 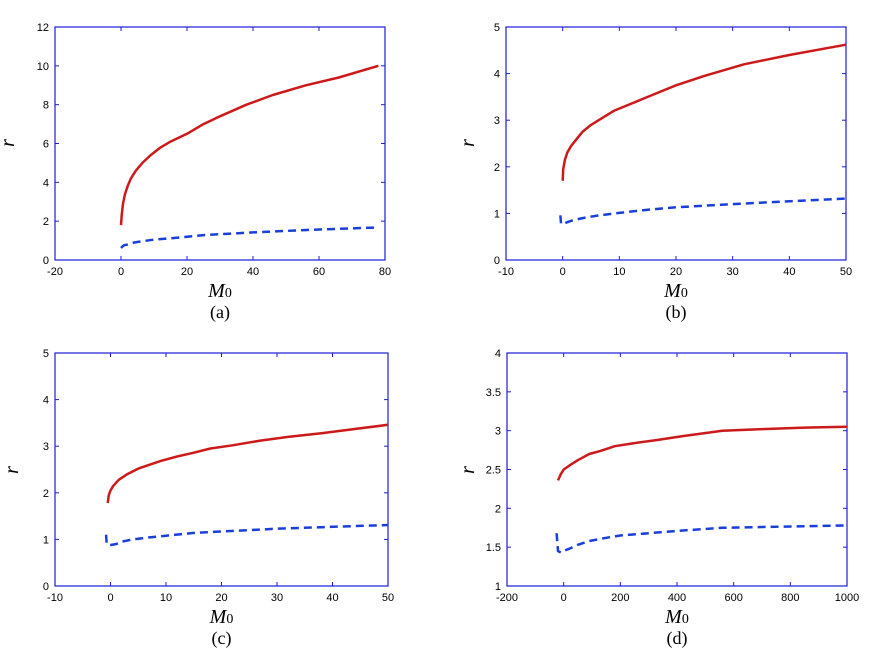 I want to click on panel-caption: (d), so click(x=677, y=638).